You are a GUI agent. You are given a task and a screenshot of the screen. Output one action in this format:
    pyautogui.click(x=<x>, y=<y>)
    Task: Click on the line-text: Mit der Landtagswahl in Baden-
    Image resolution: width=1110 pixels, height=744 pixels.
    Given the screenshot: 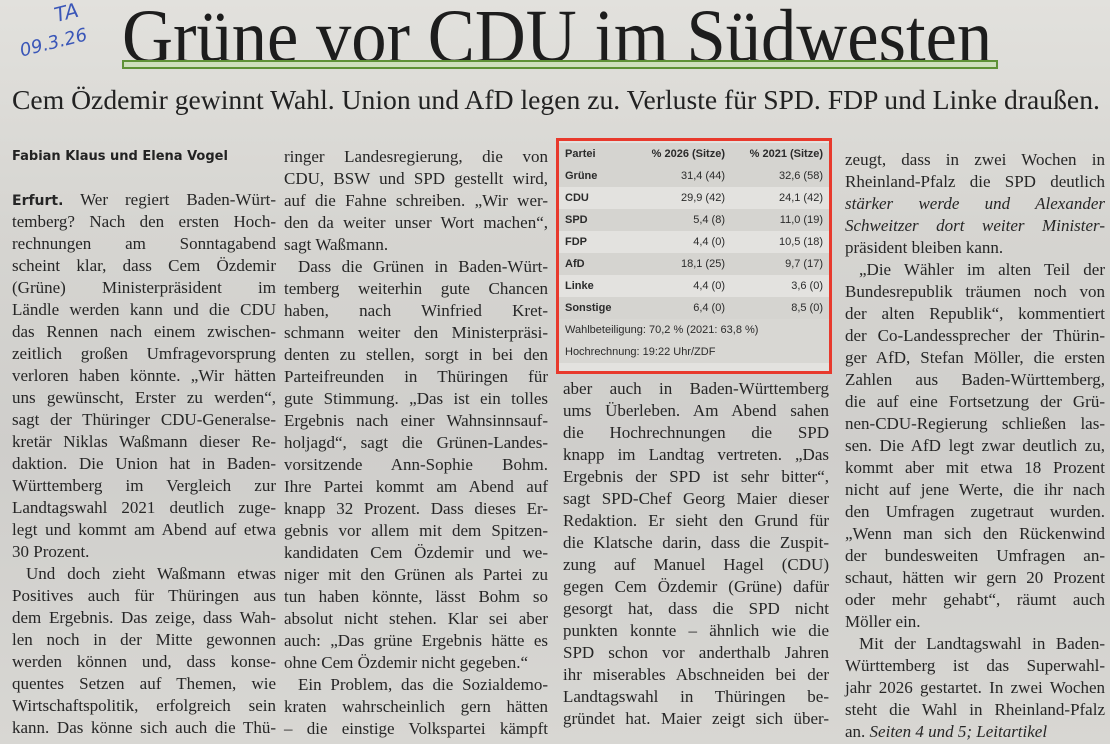 What is the action you would take?
    pyautogui.click(x=982, y=643)
    